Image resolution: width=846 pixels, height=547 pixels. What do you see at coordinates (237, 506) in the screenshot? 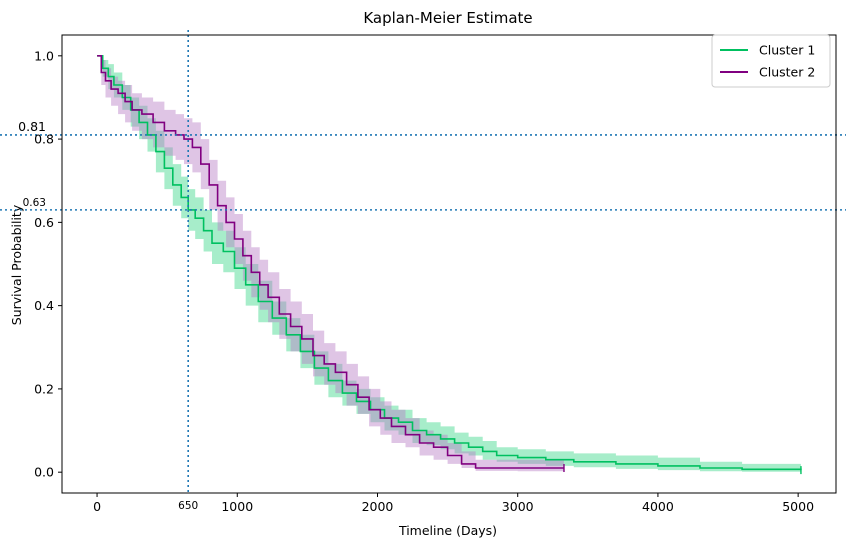
I see `x-tick-label: 1000` at bounding box center [237, 506].